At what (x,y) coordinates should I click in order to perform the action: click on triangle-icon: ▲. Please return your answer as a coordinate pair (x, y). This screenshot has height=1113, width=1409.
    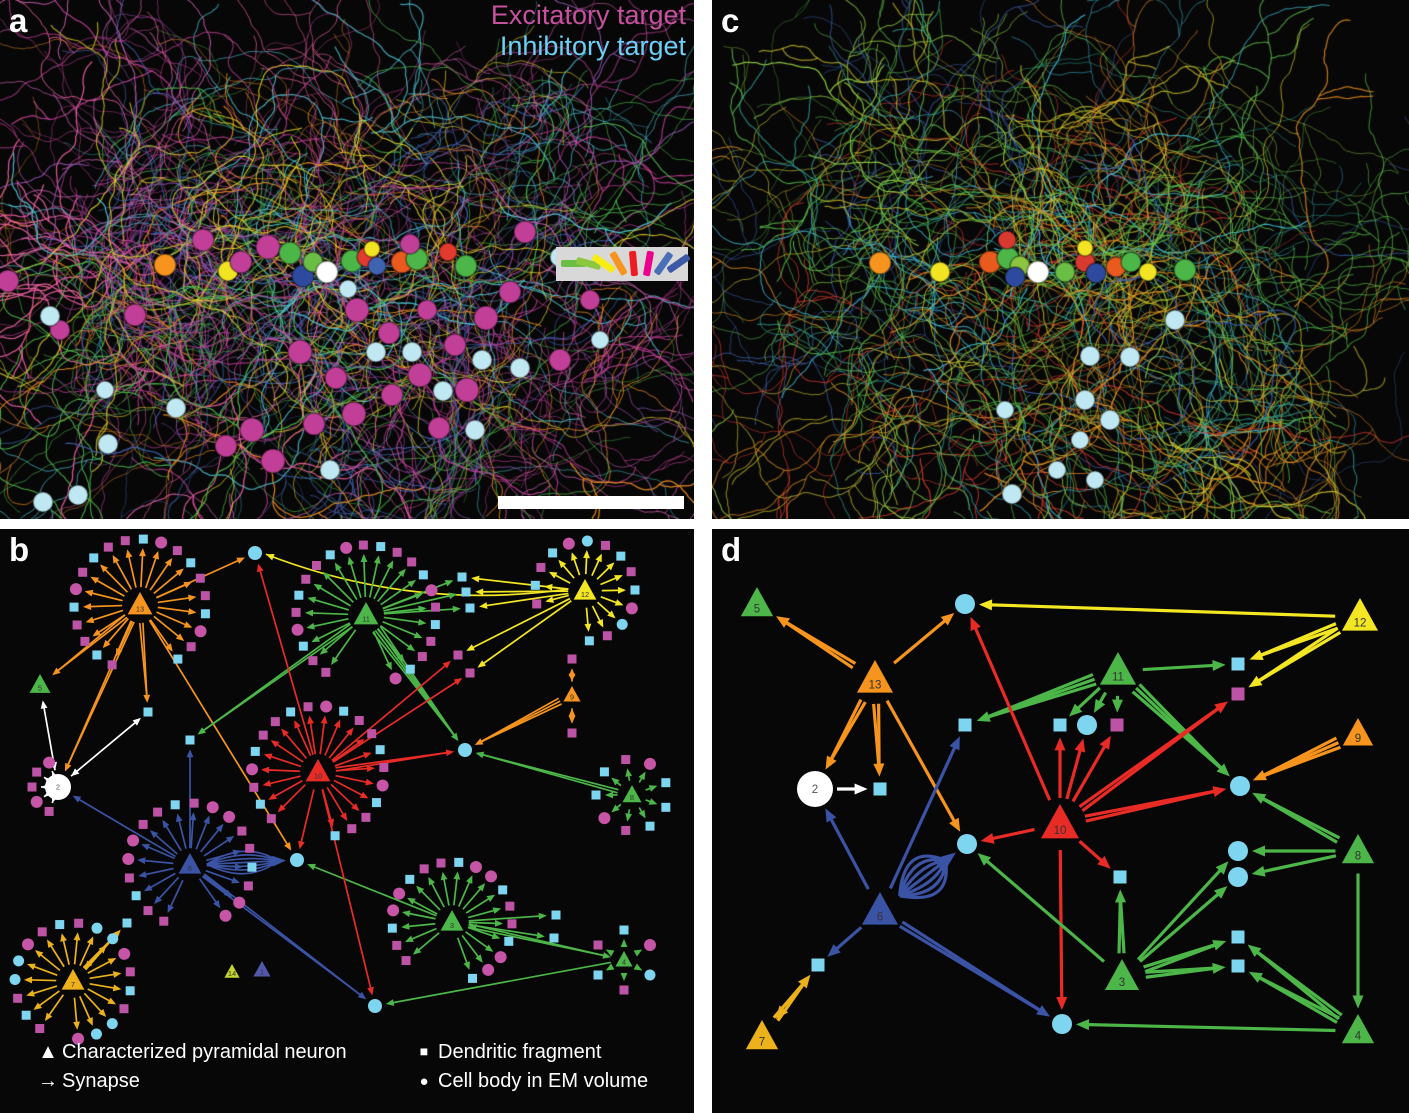
    Looking at the image, I should click on (48, 1052).